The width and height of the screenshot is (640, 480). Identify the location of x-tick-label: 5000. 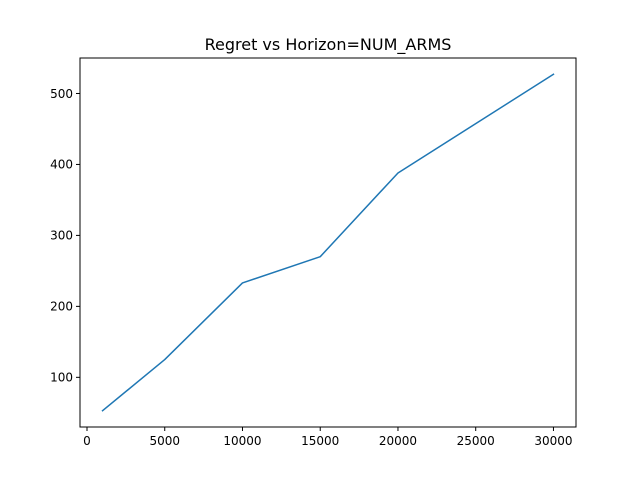
(164, 441).